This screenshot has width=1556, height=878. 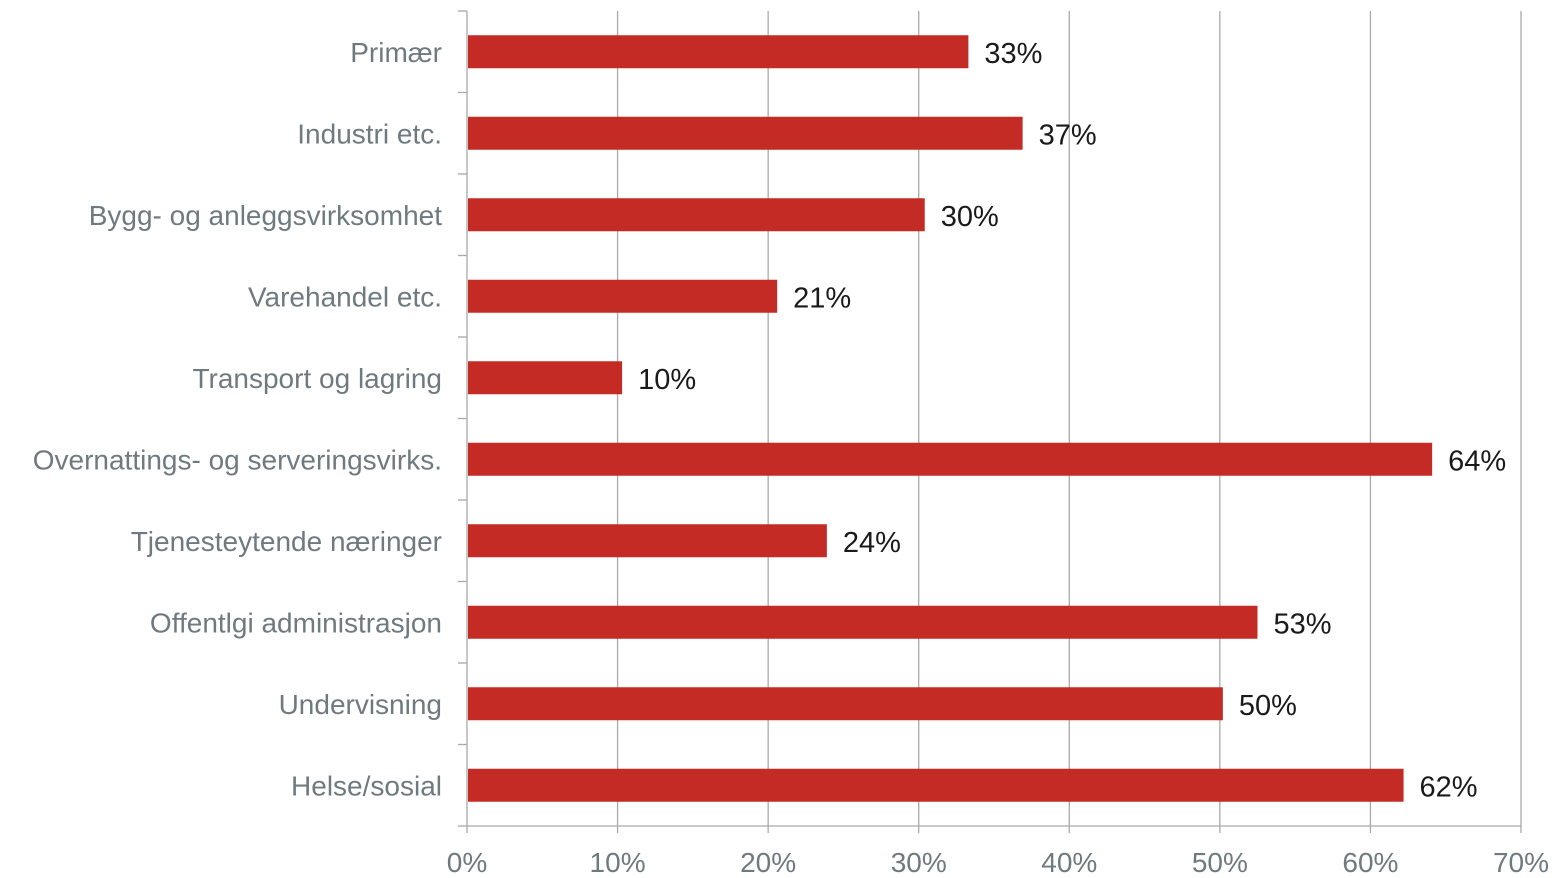 I want to click on data-label: 53%, so click(x=1303, y=624).